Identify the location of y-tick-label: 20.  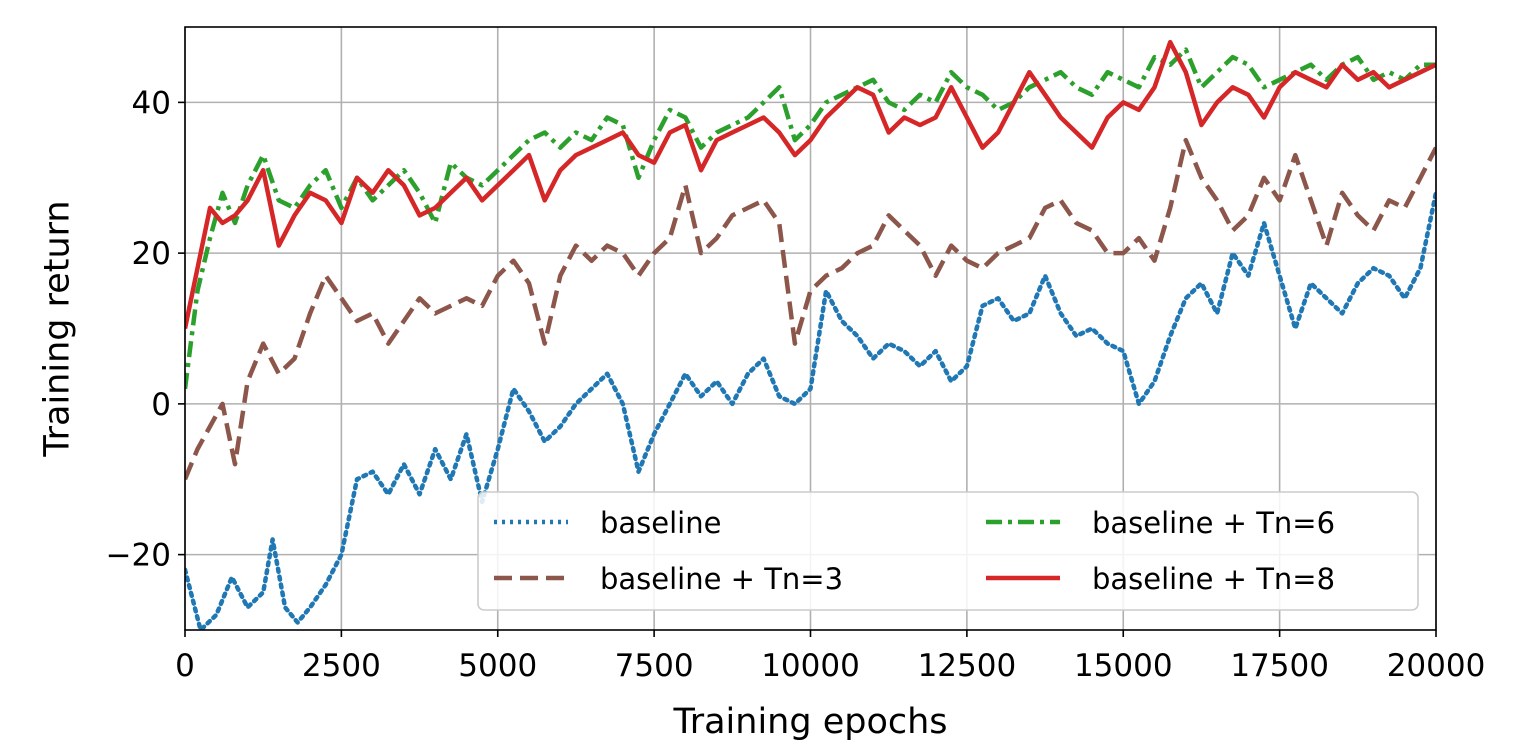
(151, 254).